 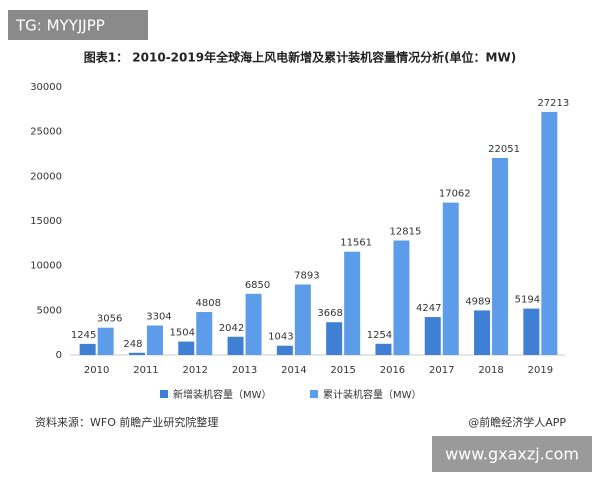 What do you see at coordinates (441, 370) in the screenshot?
I see `x-tick-label: 2017` at bounding box center [441, 370].